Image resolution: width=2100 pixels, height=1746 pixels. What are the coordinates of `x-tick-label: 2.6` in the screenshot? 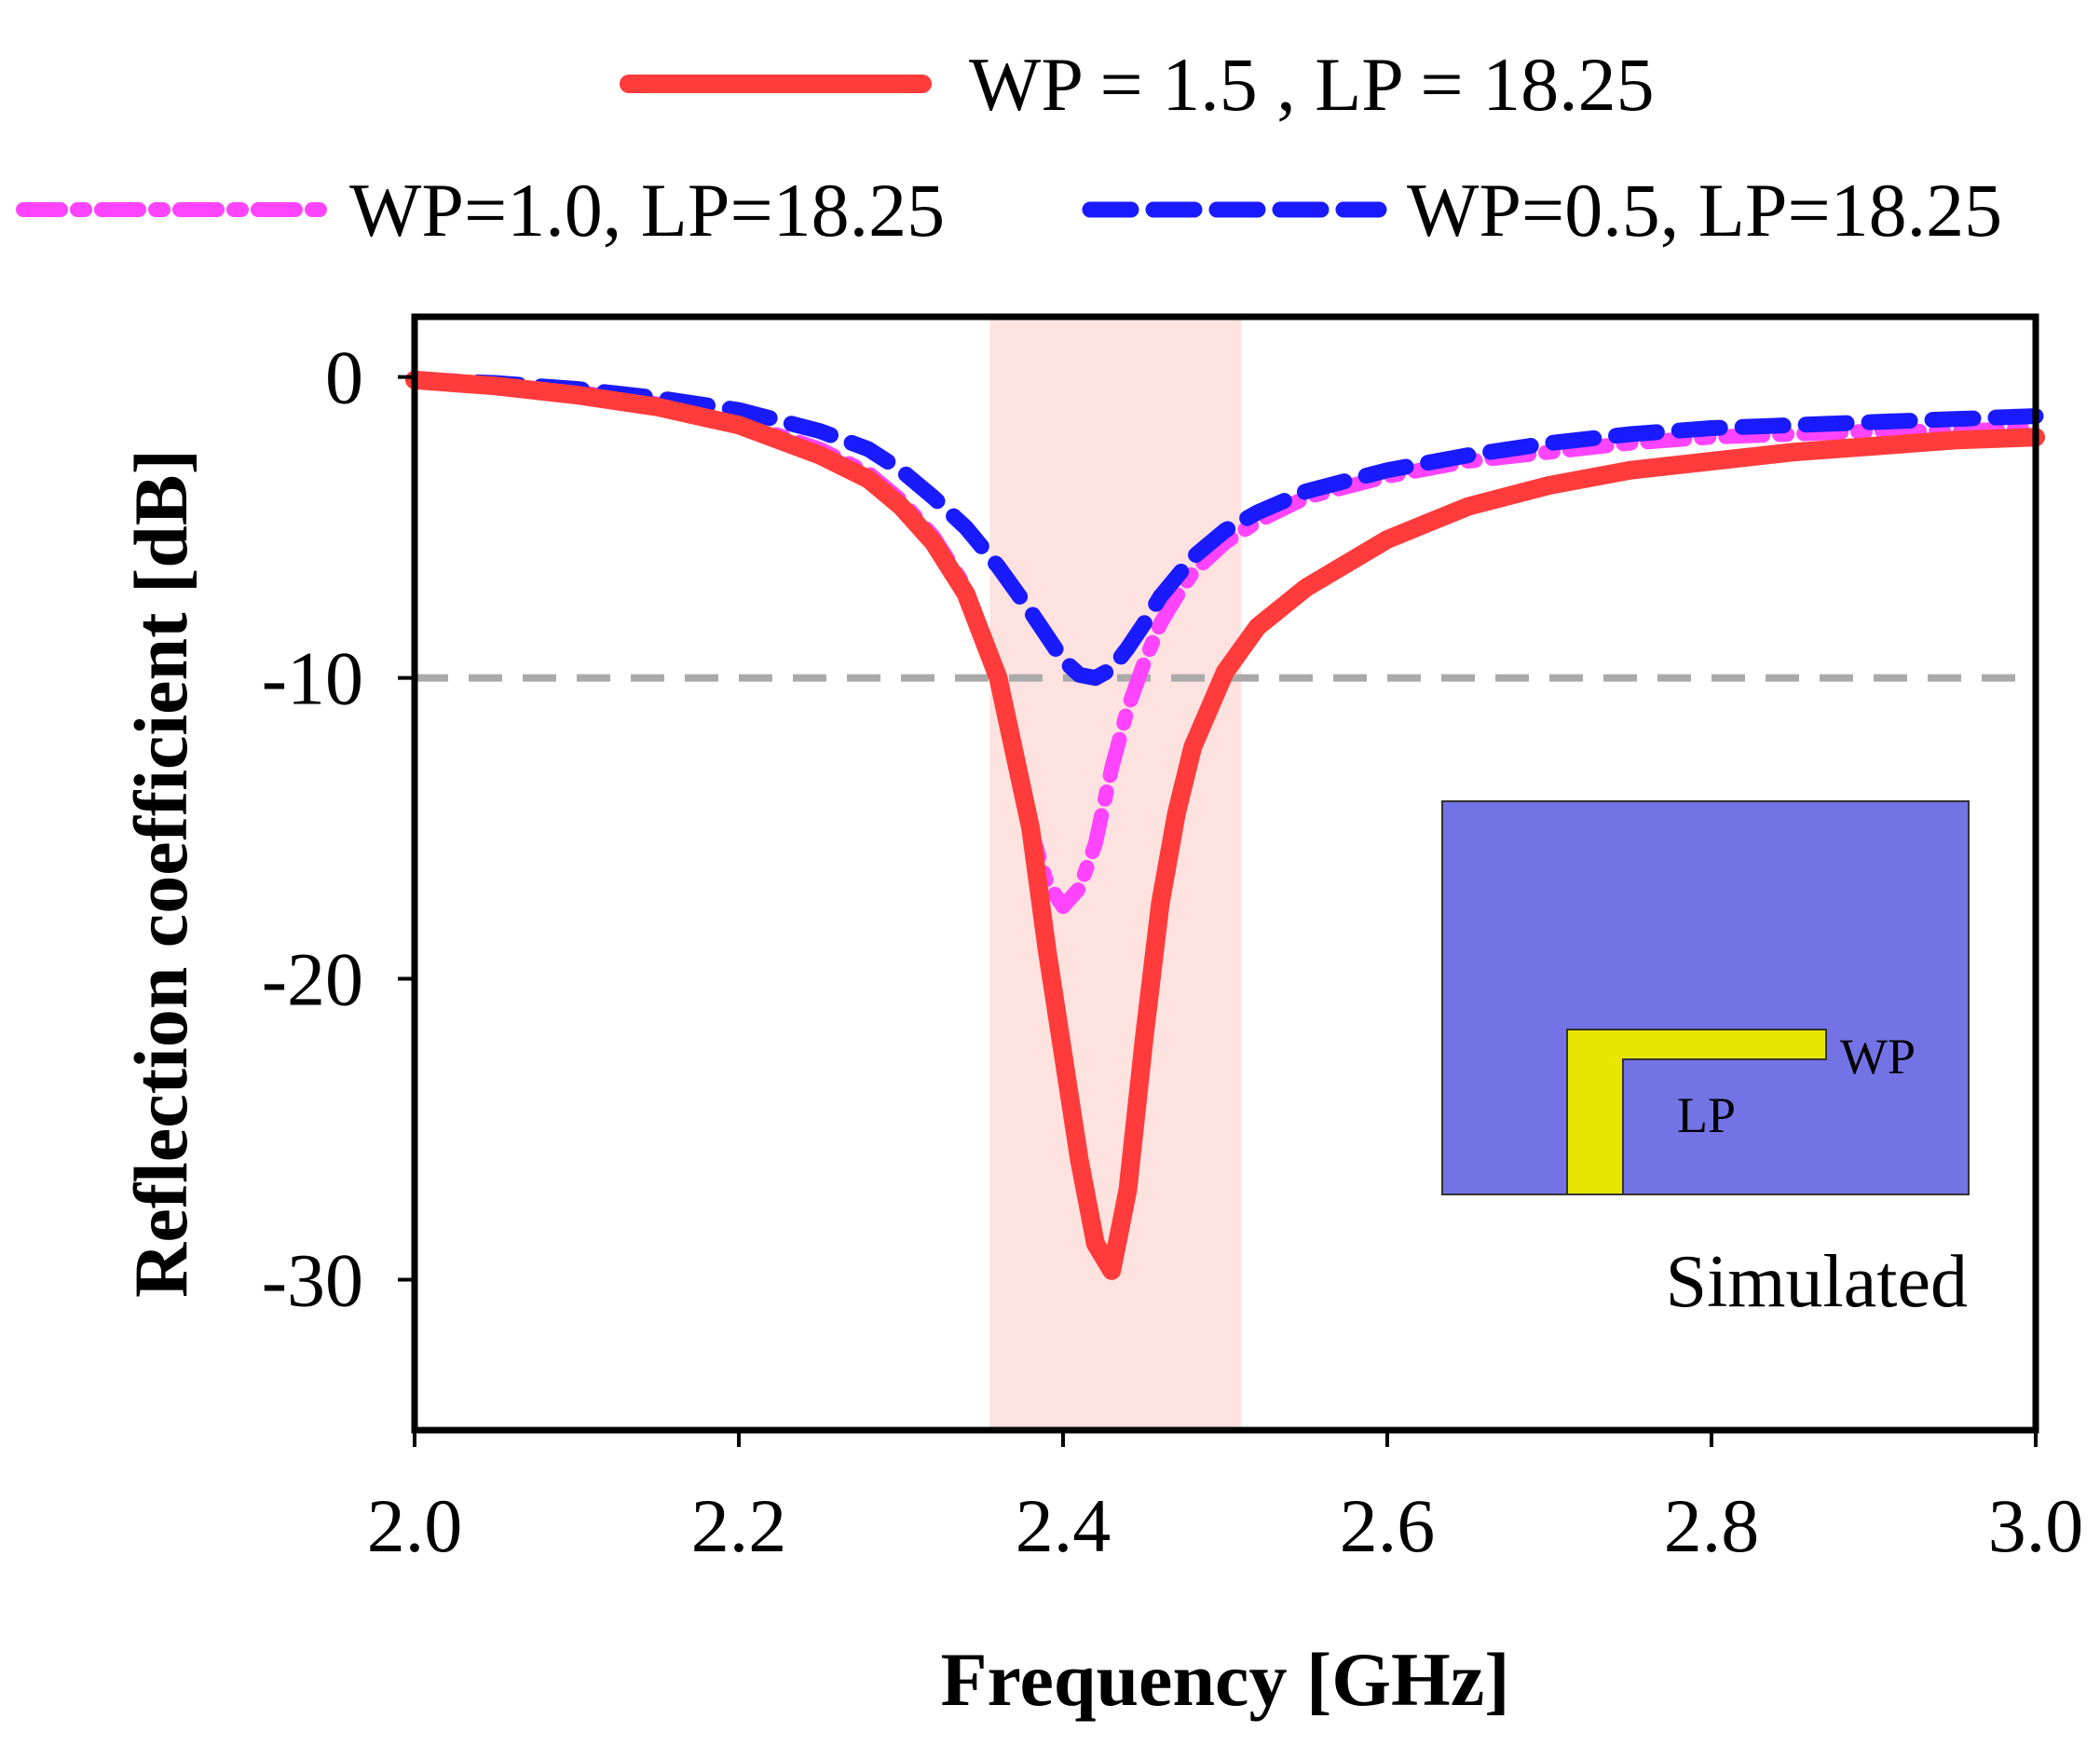 It's located at (1388, 1525).